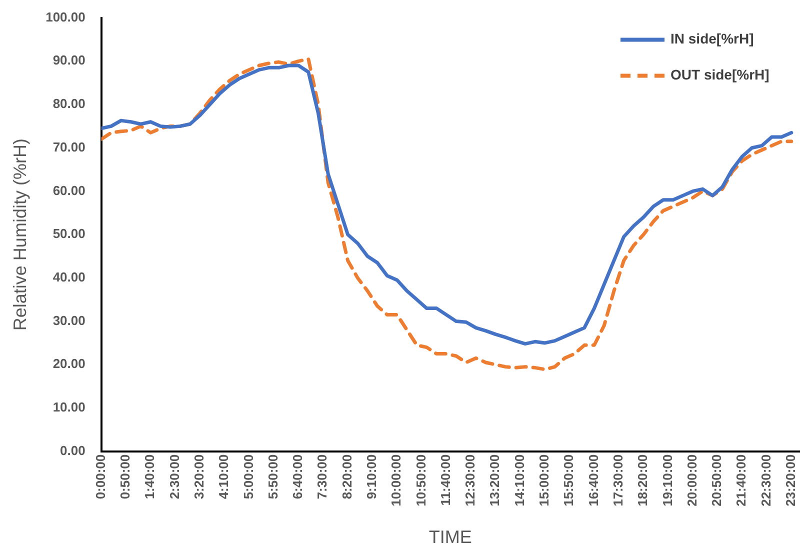 The height and width of the screenshot is (557, 810). What do you see at coordinates (322, 477) in the screenshot?
I see `x-tick-label: 7:30:00` at bounding box center [322, 477].